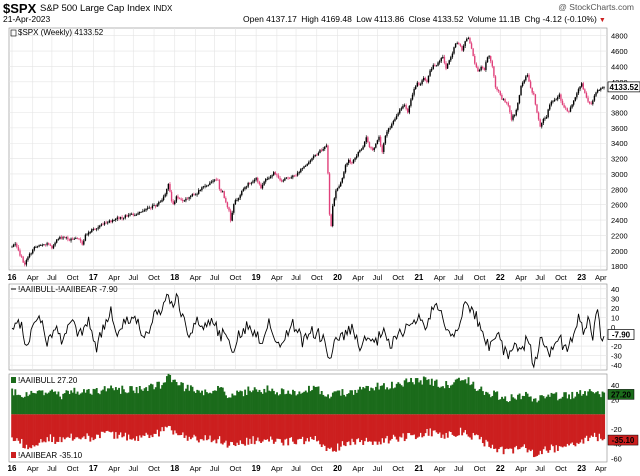 The image size is (640, 476). I want to click on date-axis-tick-label: 18, so click(174, 277).